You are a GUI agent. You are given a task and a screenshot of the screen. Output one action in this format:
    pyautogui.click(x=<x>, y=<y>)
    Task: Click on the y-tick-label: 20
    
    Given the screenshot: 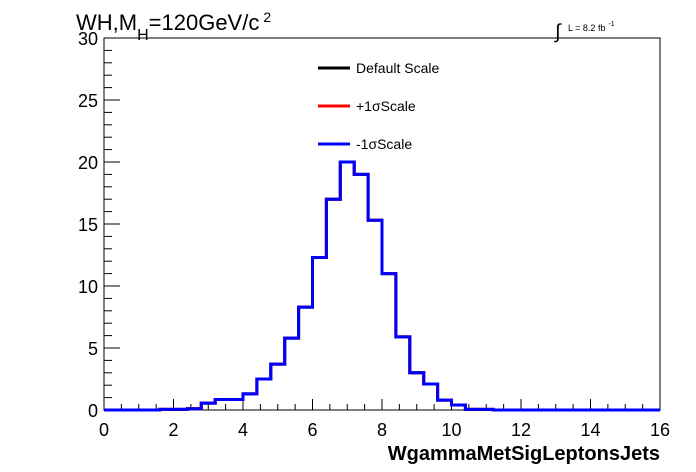 What is the action you would take?
    pyautogui.click(x=88, y=163)
    